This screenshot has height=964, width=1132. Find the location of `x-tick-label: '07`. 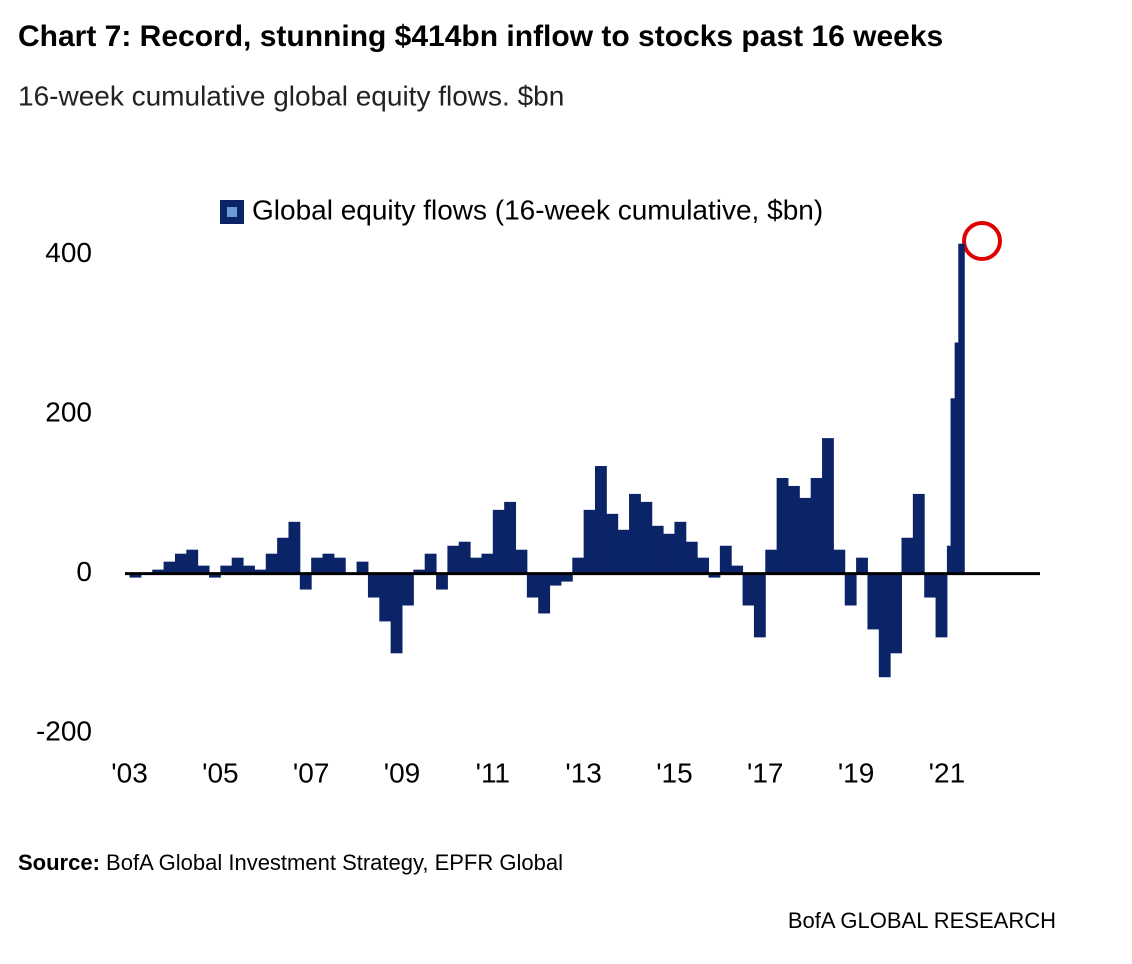

x-tick-label: '07 is located at coordinates (311, 772).